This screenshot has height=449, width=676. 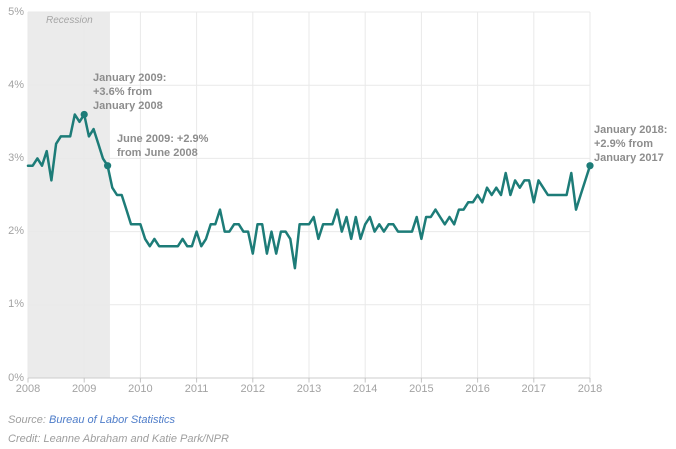 What do you see at coordinates (16, 84) in the screenshot?
I see `y-tick-label: 4%` at bounding box center [16, 84].